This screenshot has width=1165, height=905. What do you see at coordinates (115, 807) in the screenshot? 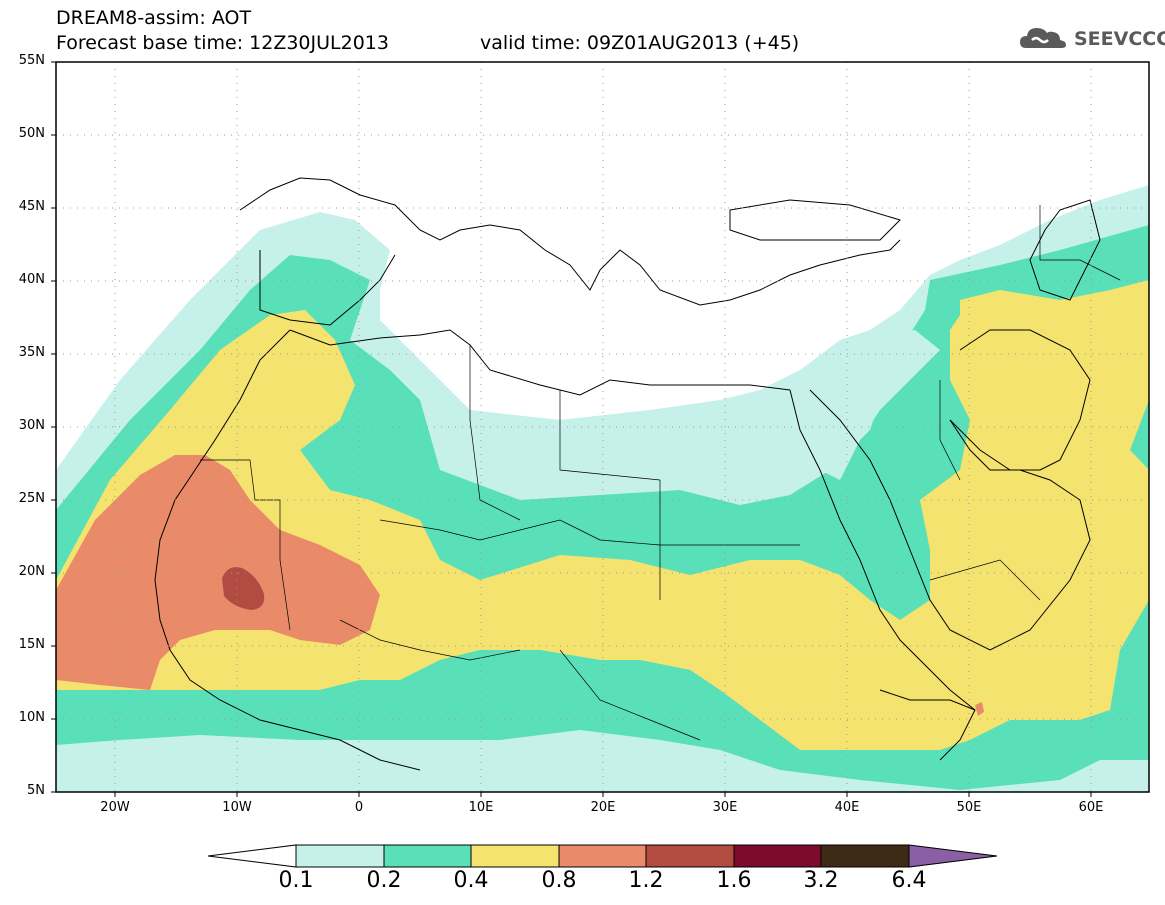
I see `lon-label: 20W` at bounding box center [115, 807].